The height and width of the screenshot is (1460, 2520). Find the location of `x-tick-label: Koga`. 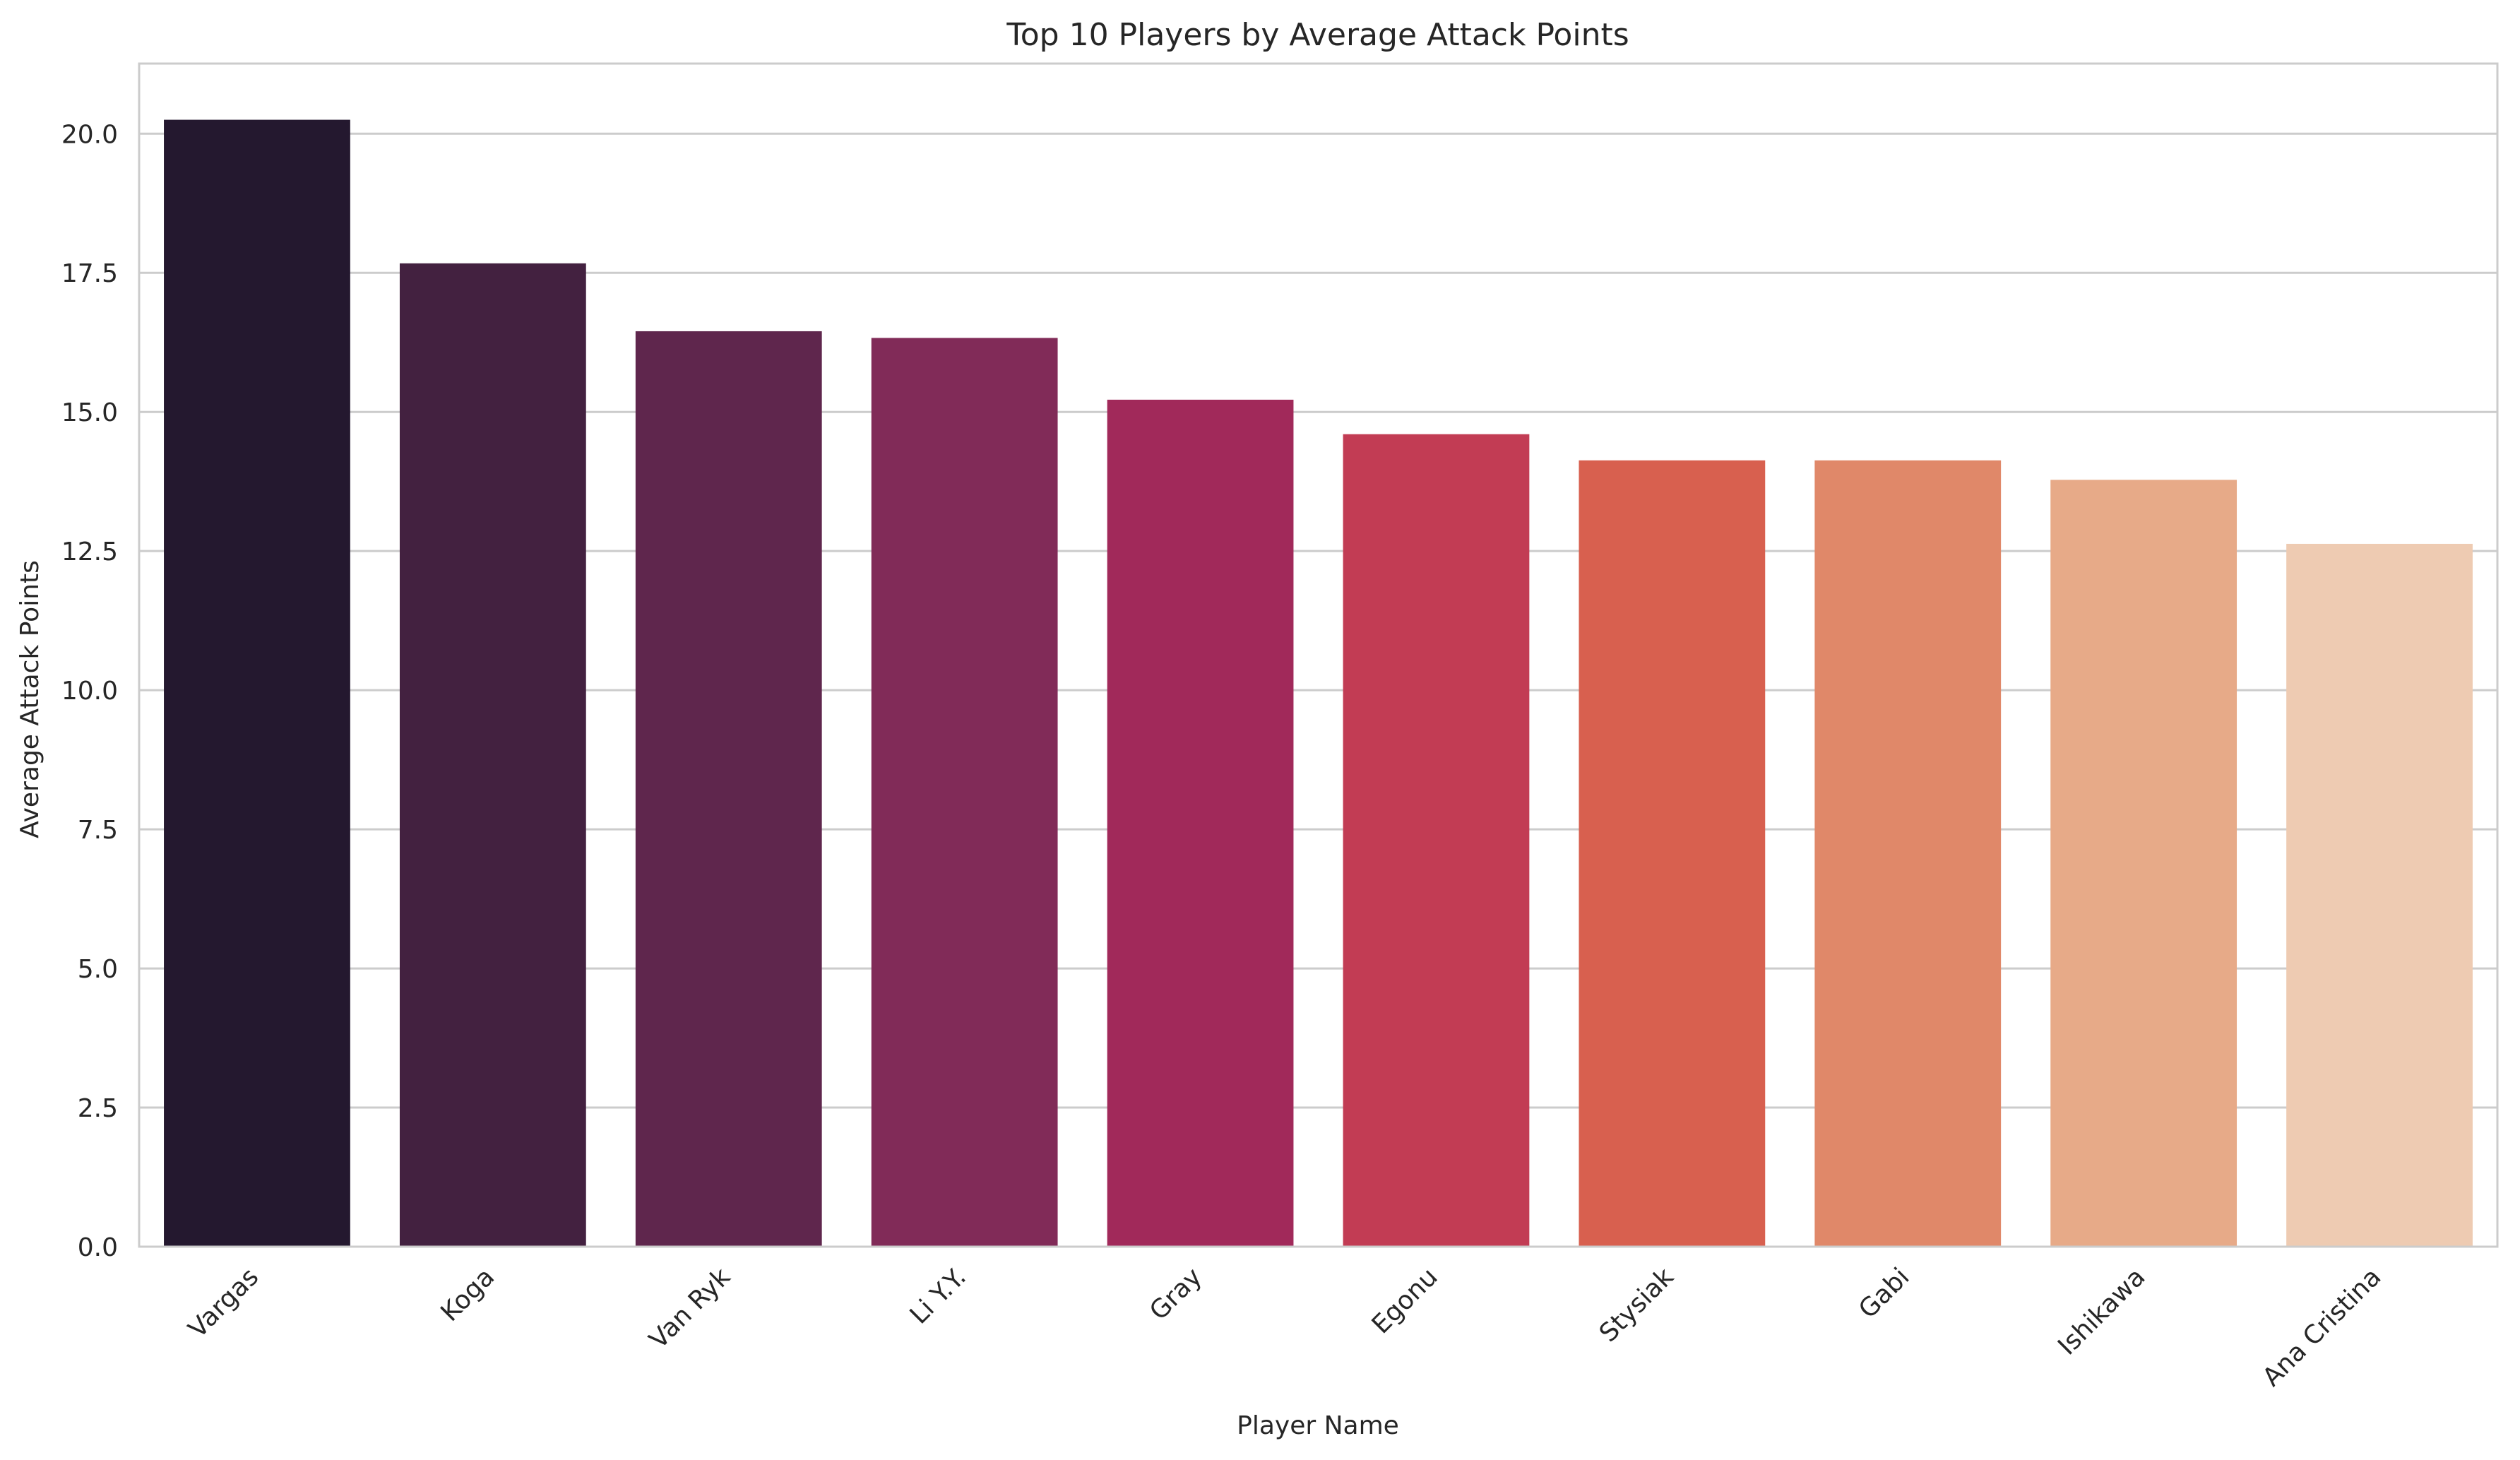

x-tick-label: Koga is located at coordinates (468, 1294).